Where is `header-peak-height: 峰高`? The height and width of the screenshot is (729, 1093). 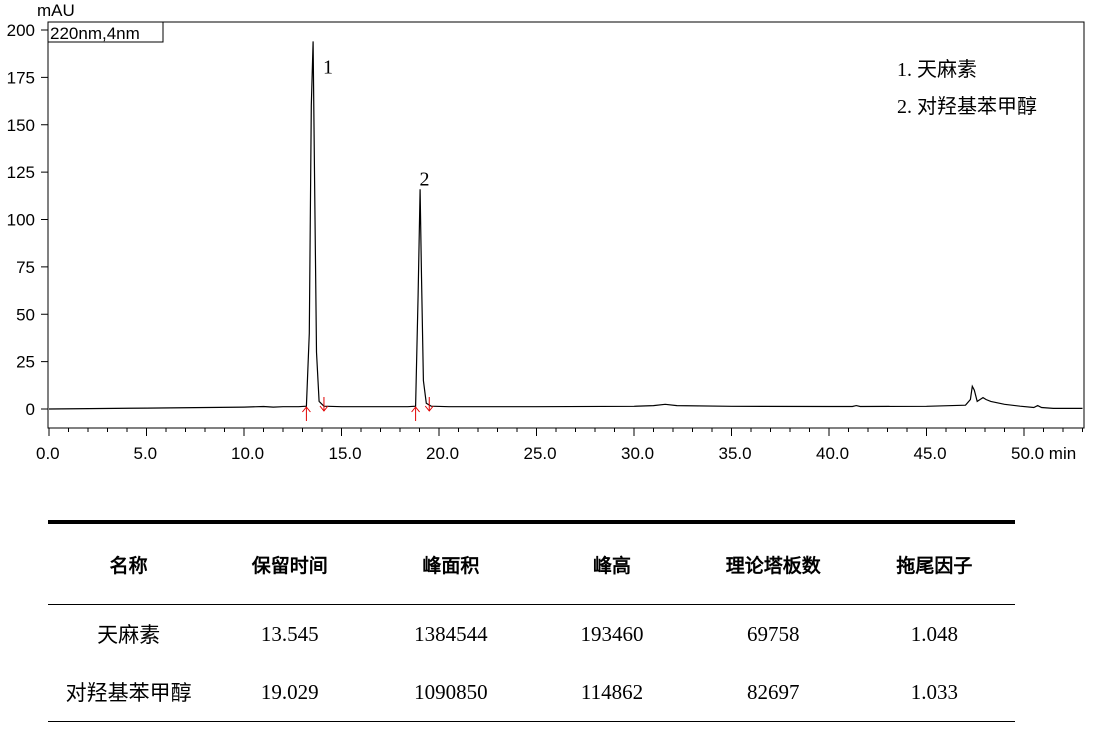 header-peak-height: 峰高 is located at coordinates (612, 565).